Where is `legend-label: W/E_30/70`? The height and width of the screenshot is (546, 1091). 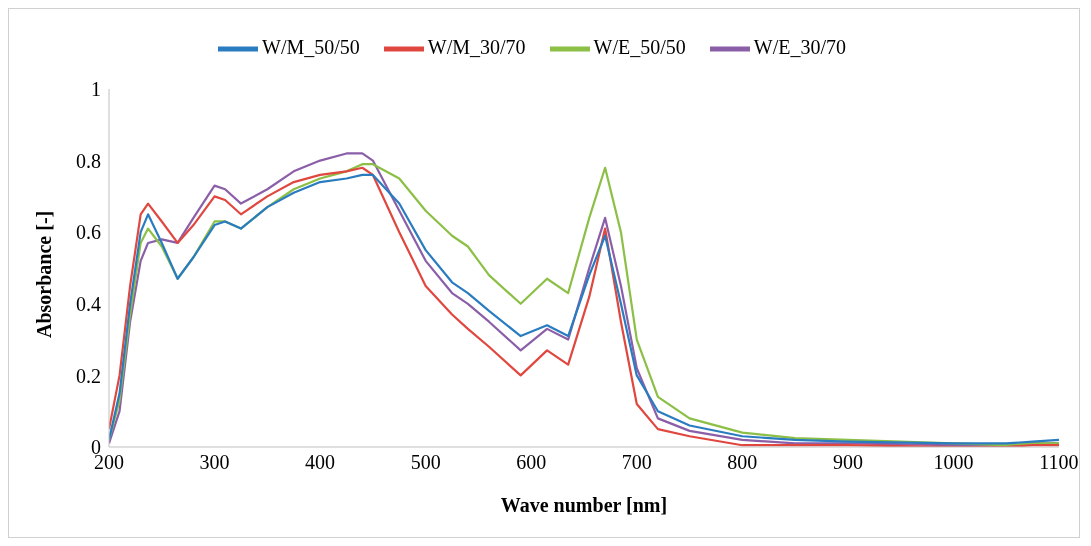
legend-label: W/E_30/70 is located at coordinates (799, 46).